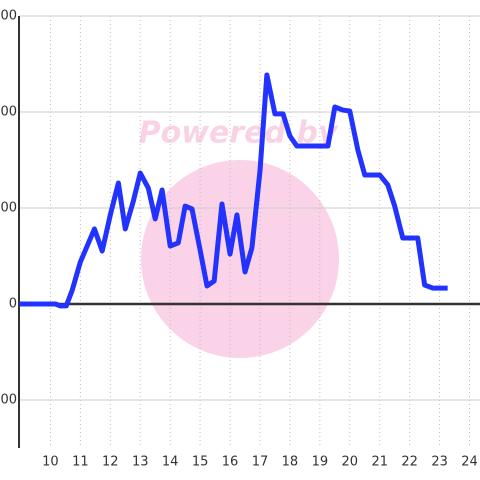  What do you see at coordinates (200, 462) in the screenshot?
I see `x-tick-label: 15` at bounding box center [200, 462].